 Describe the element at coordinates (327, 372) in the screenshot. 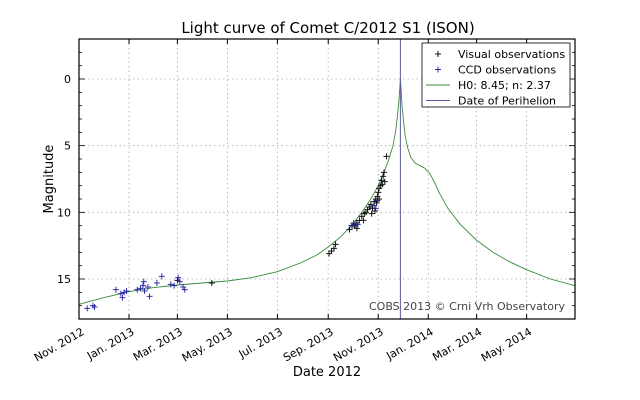

I see `x-axis-label: Date 2012` at that location.